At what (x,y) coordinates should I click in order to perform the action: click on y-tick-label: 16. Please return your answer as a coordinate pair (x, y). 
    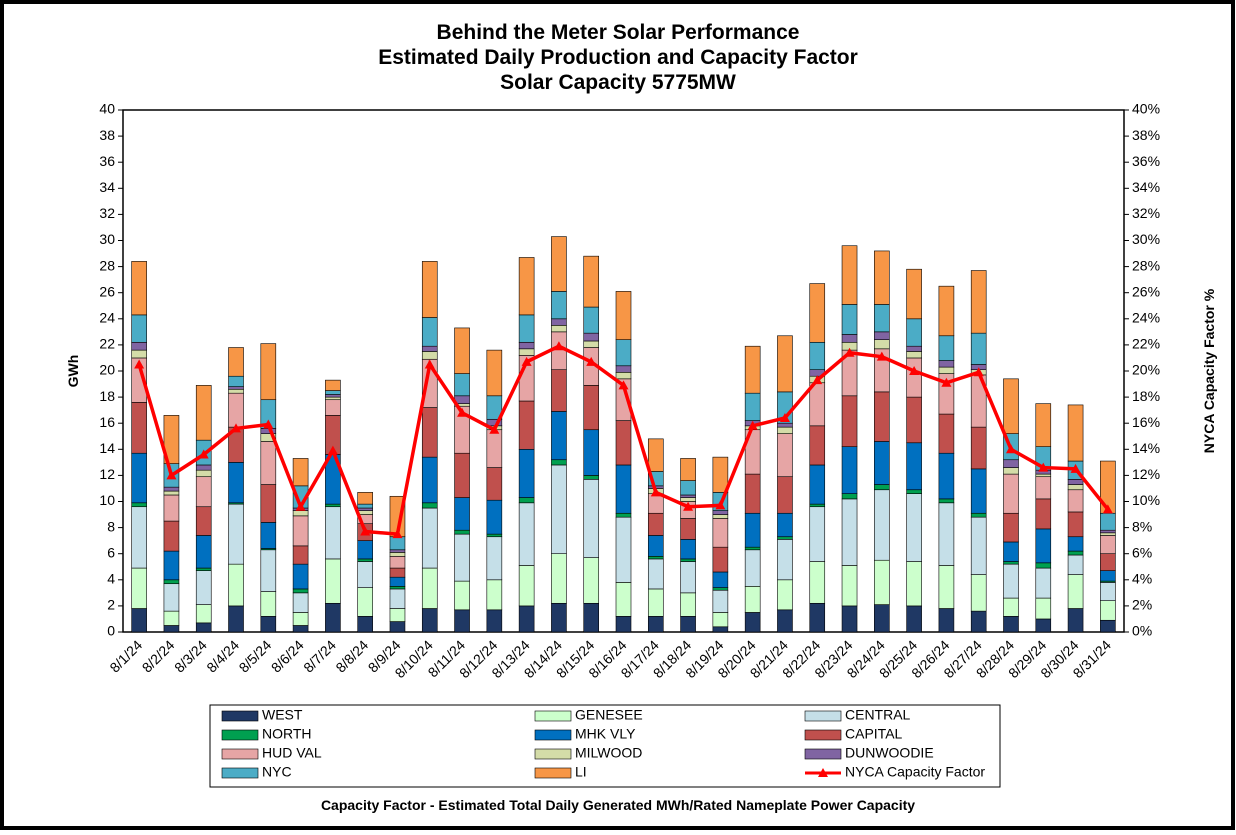
    Looking at the image, I should click on (107, 422).